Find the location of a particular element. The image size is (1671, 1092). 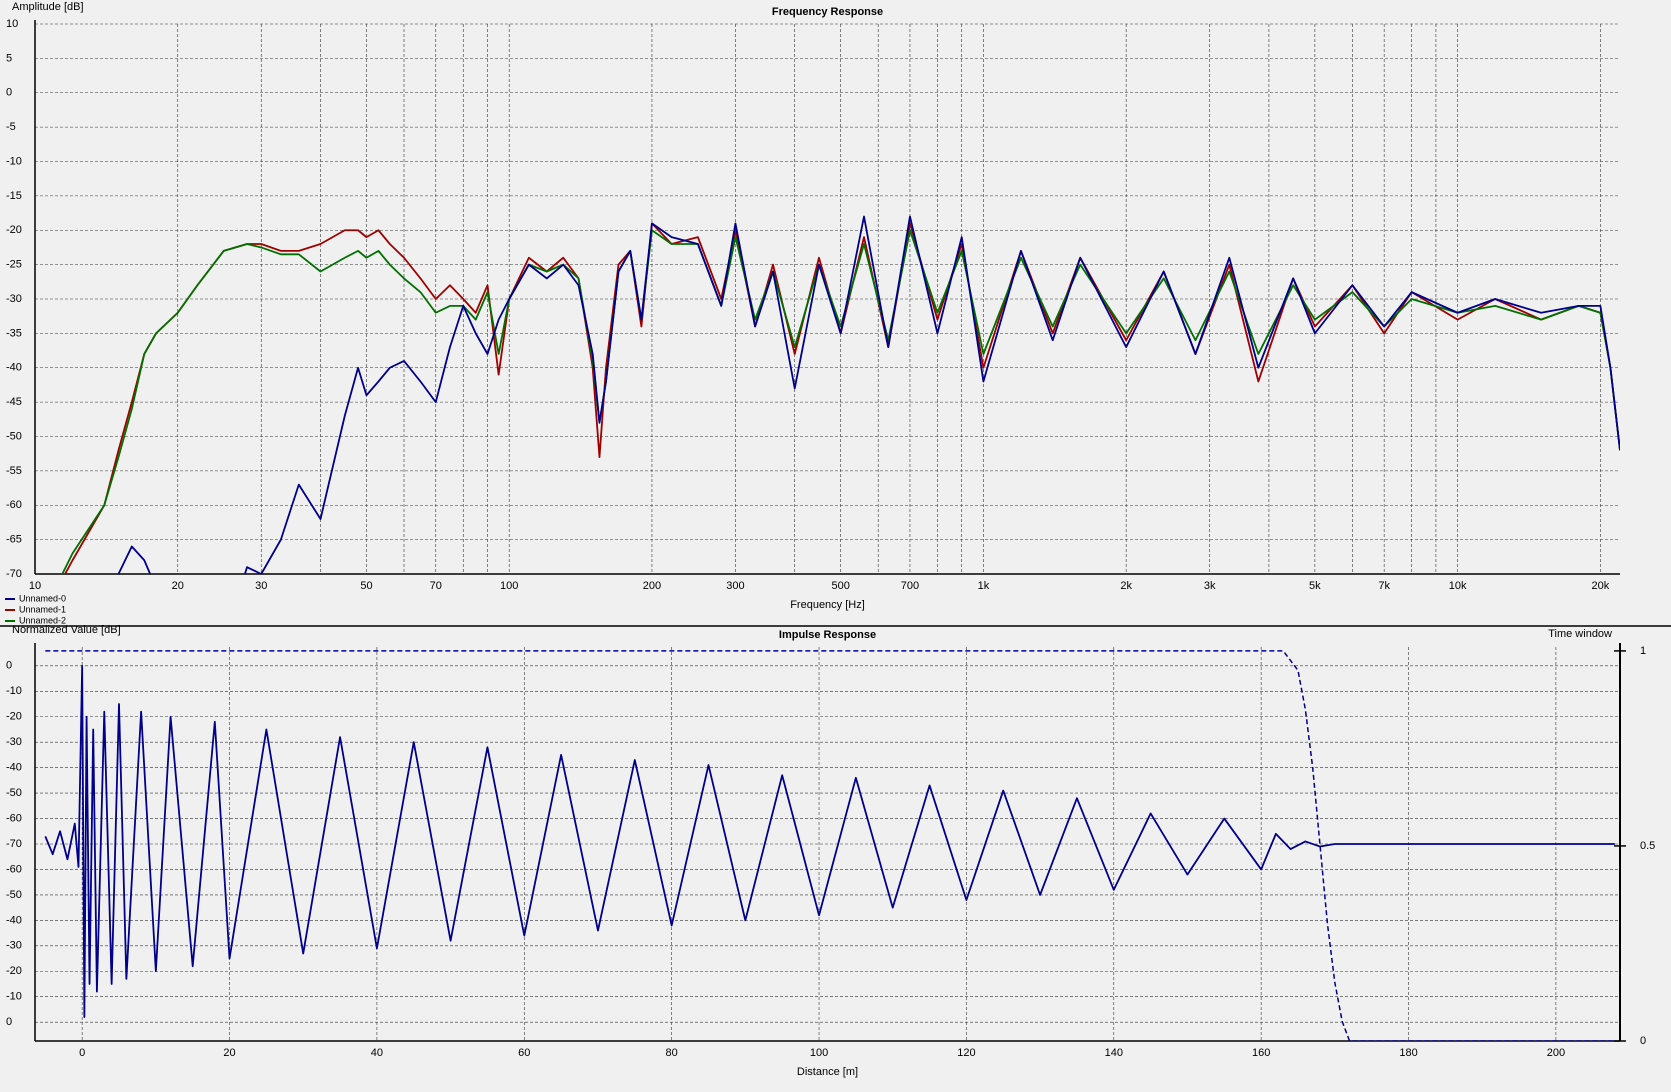

y-tick-label: -15 is located at coordinates (14, 196).